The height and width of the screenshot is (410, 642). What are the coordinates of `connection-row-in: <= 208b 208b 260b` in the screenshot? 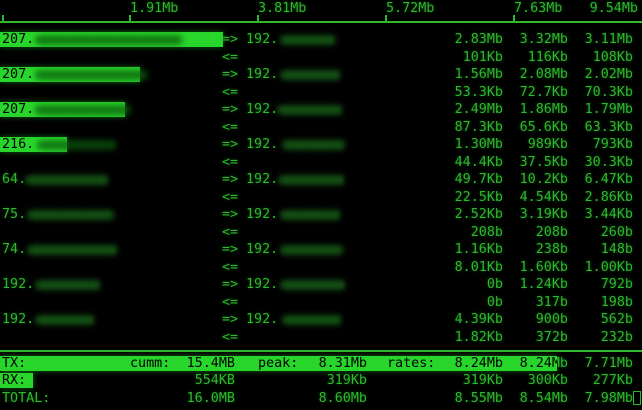 It's located at (321, 233).